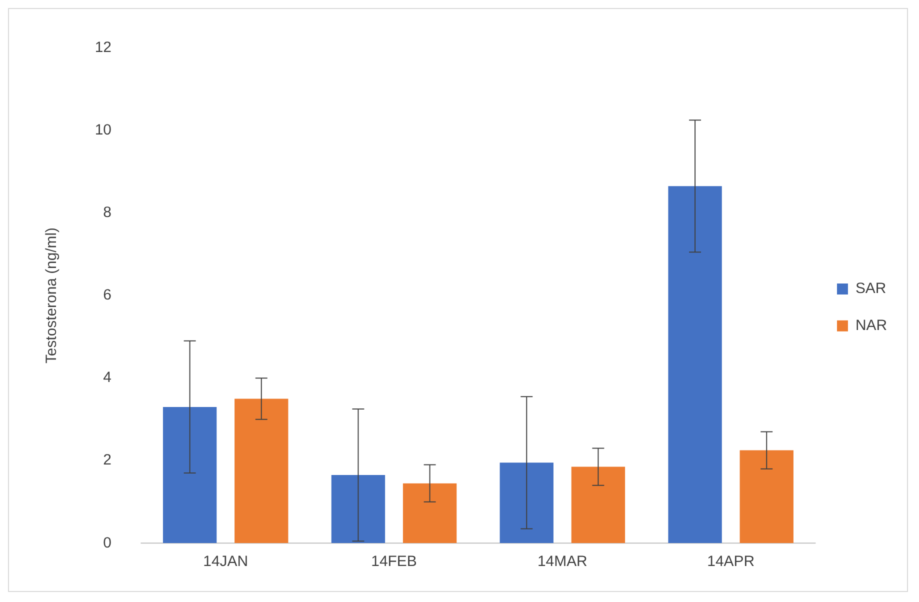 This screenshot has height=602, width=919. I want to click on y-axis-title: Testosterona (ng/ml), so click(51, 295).